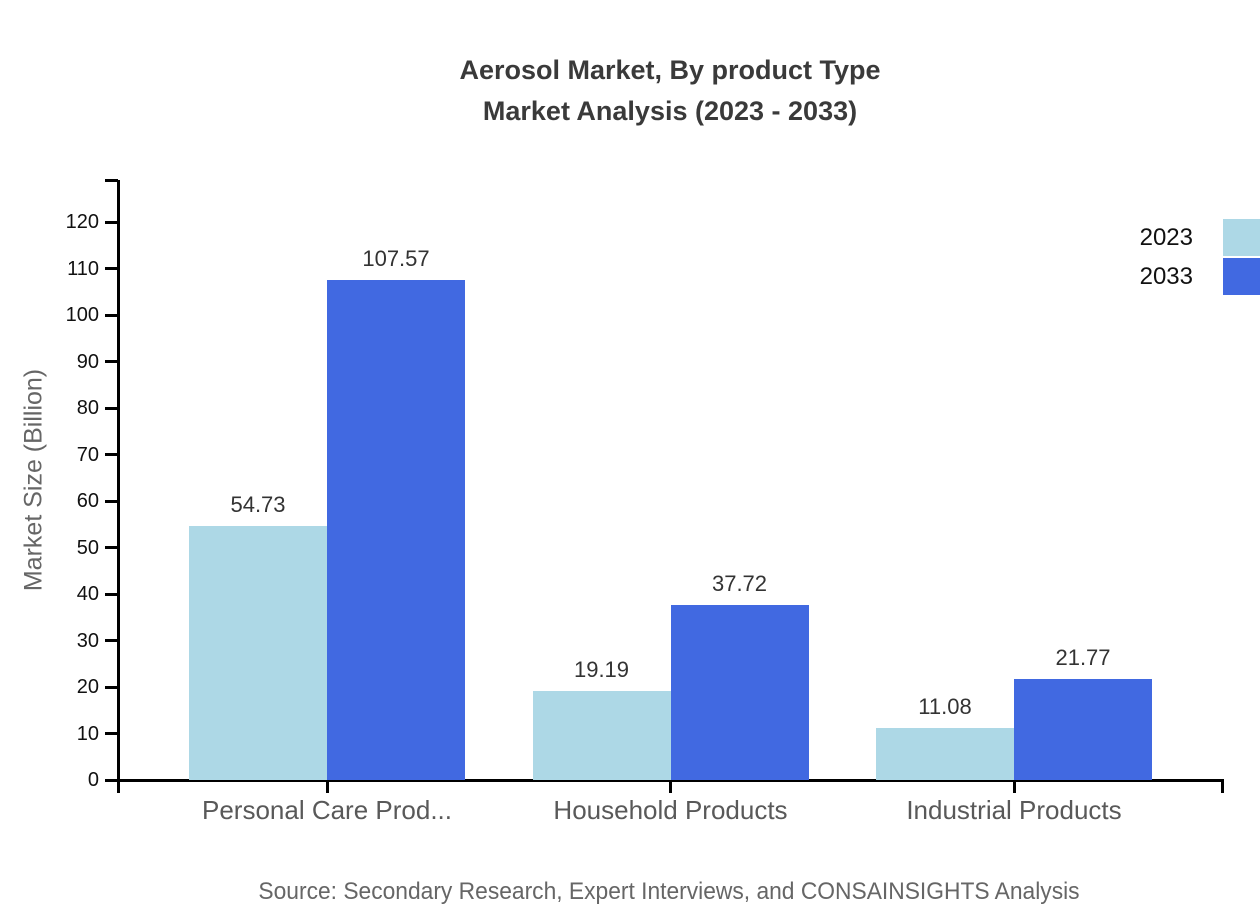 Image resolution: width=1260 pixels, height=920 pixels. Describe the element at coordinates (82, 222) in the screenshot. I see `y-tick-label: 120` at that location.